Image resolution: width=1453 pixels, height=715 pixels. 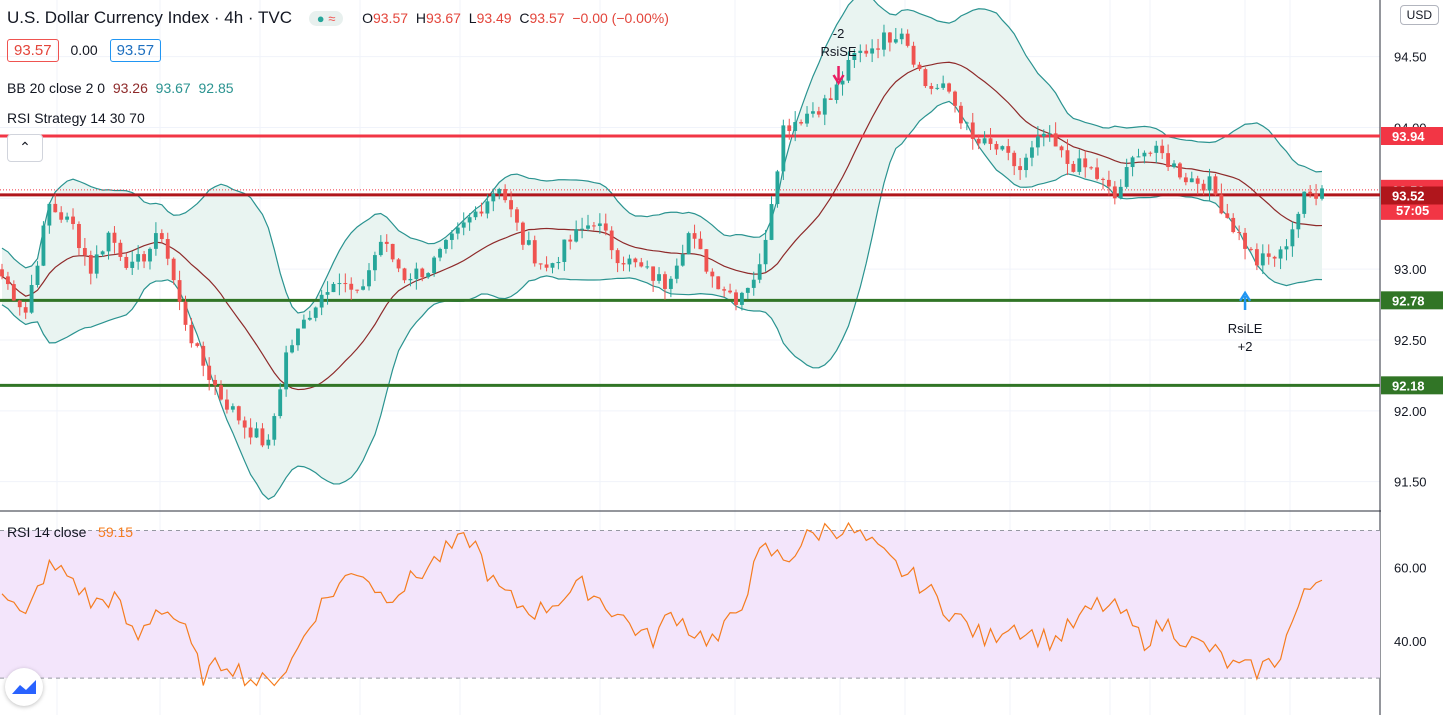 I want to click on chevron-up-icon: ⌃, so click(x=25, y=148).